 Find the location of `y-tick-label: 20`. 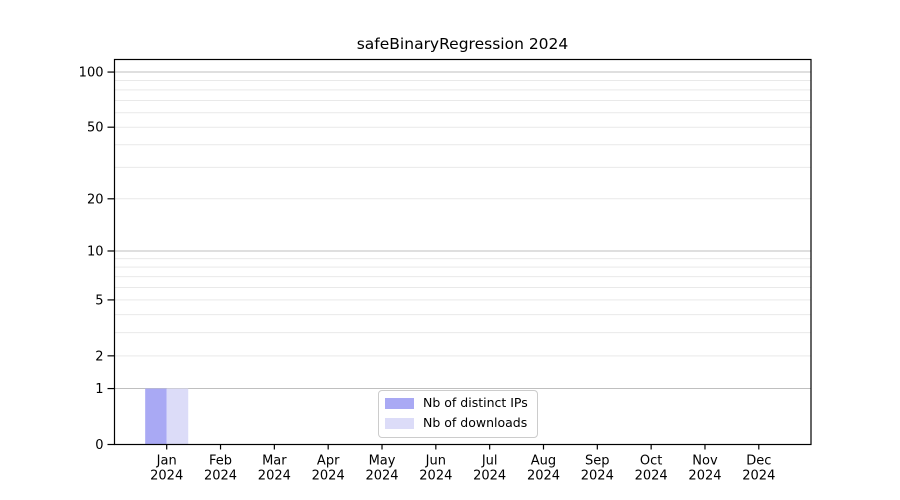

y-tick-label: 20 is located at coordinates (95, 199).